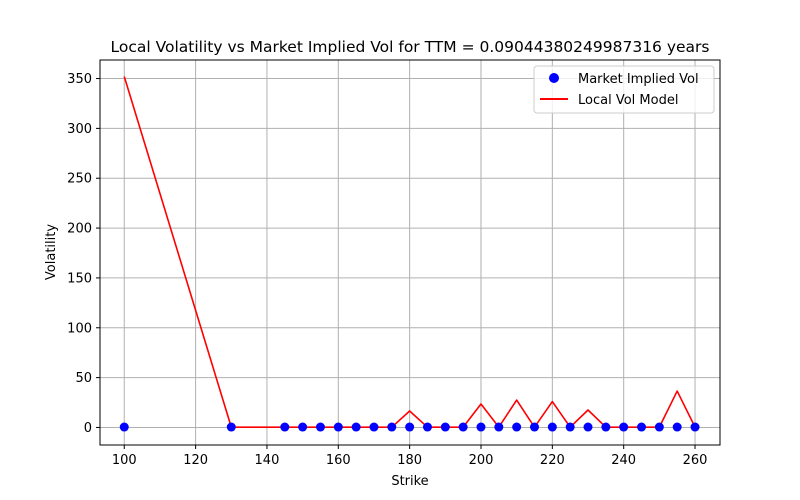 The height and width of the screenshot is (500, 800). I want to click on legend-label-local-vol-model: Local Vol Model, so click(628, 100).